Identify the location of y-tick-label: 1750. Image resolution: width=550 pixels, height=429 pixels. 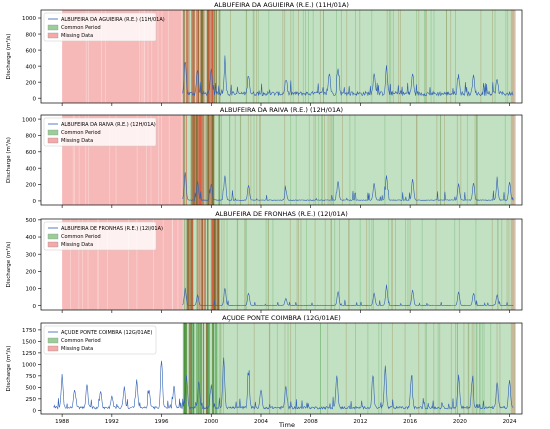
(29, 331).